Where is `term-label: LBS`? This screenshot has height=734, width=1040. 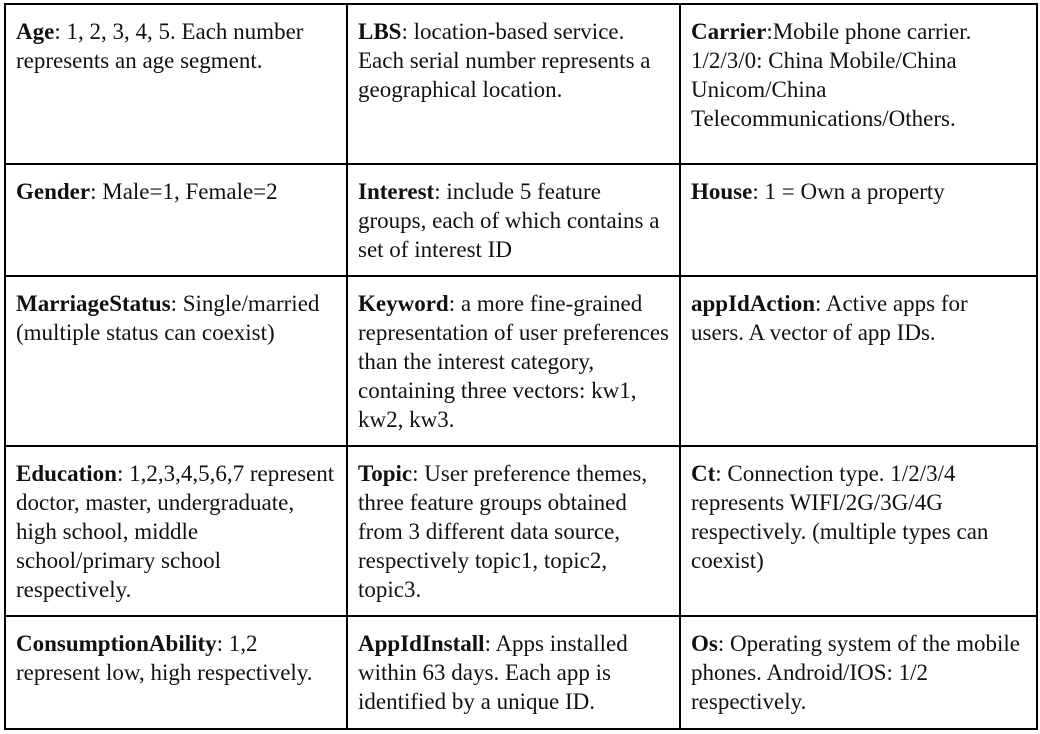 term-label: LBS is located at coordinates (380, 31).